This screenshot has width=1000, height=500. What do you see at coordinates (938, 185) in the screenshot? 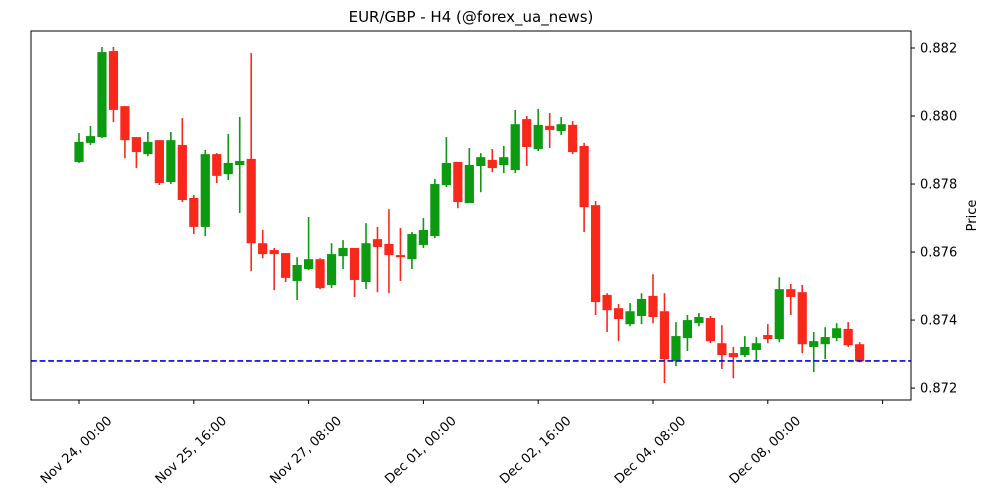
I see `y-tick-label: 0.878` at bounding box center [938, 185].